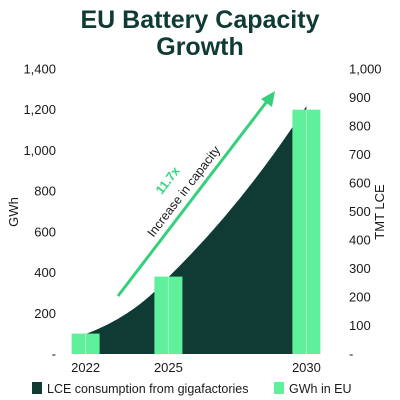 The height and width of the screenshot is (400, 400). I want to click on y-tick-left: 400, so click(45, 272).